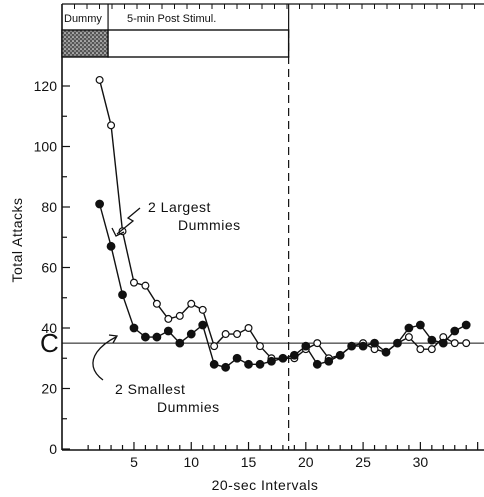 This screenshot has height=497, width=484. Describe the element at coordinates (363, 462) in the screenshot. I see `x-tick-label: 25` at that location.